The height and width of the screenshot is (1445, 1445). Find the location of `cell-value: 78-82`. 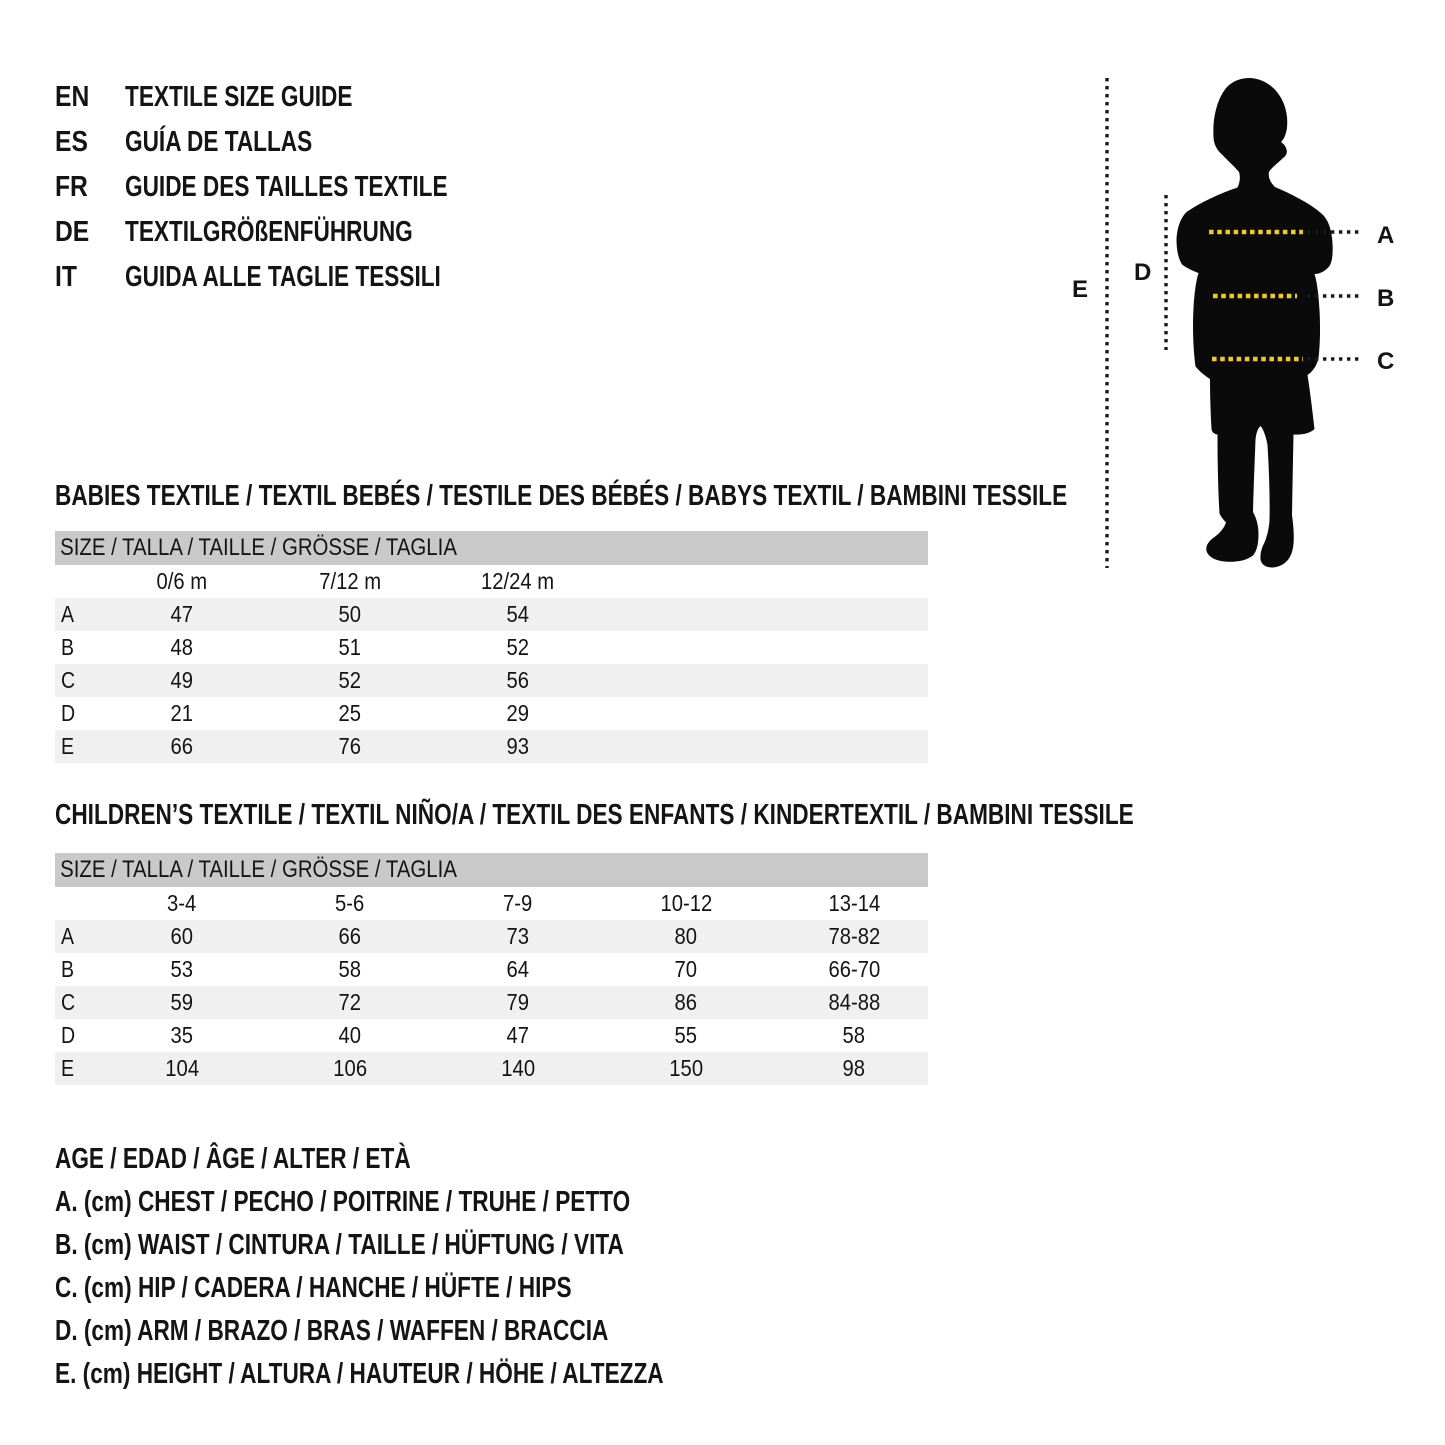

cell-value: 78-82 is located at coordinates (854, 936).